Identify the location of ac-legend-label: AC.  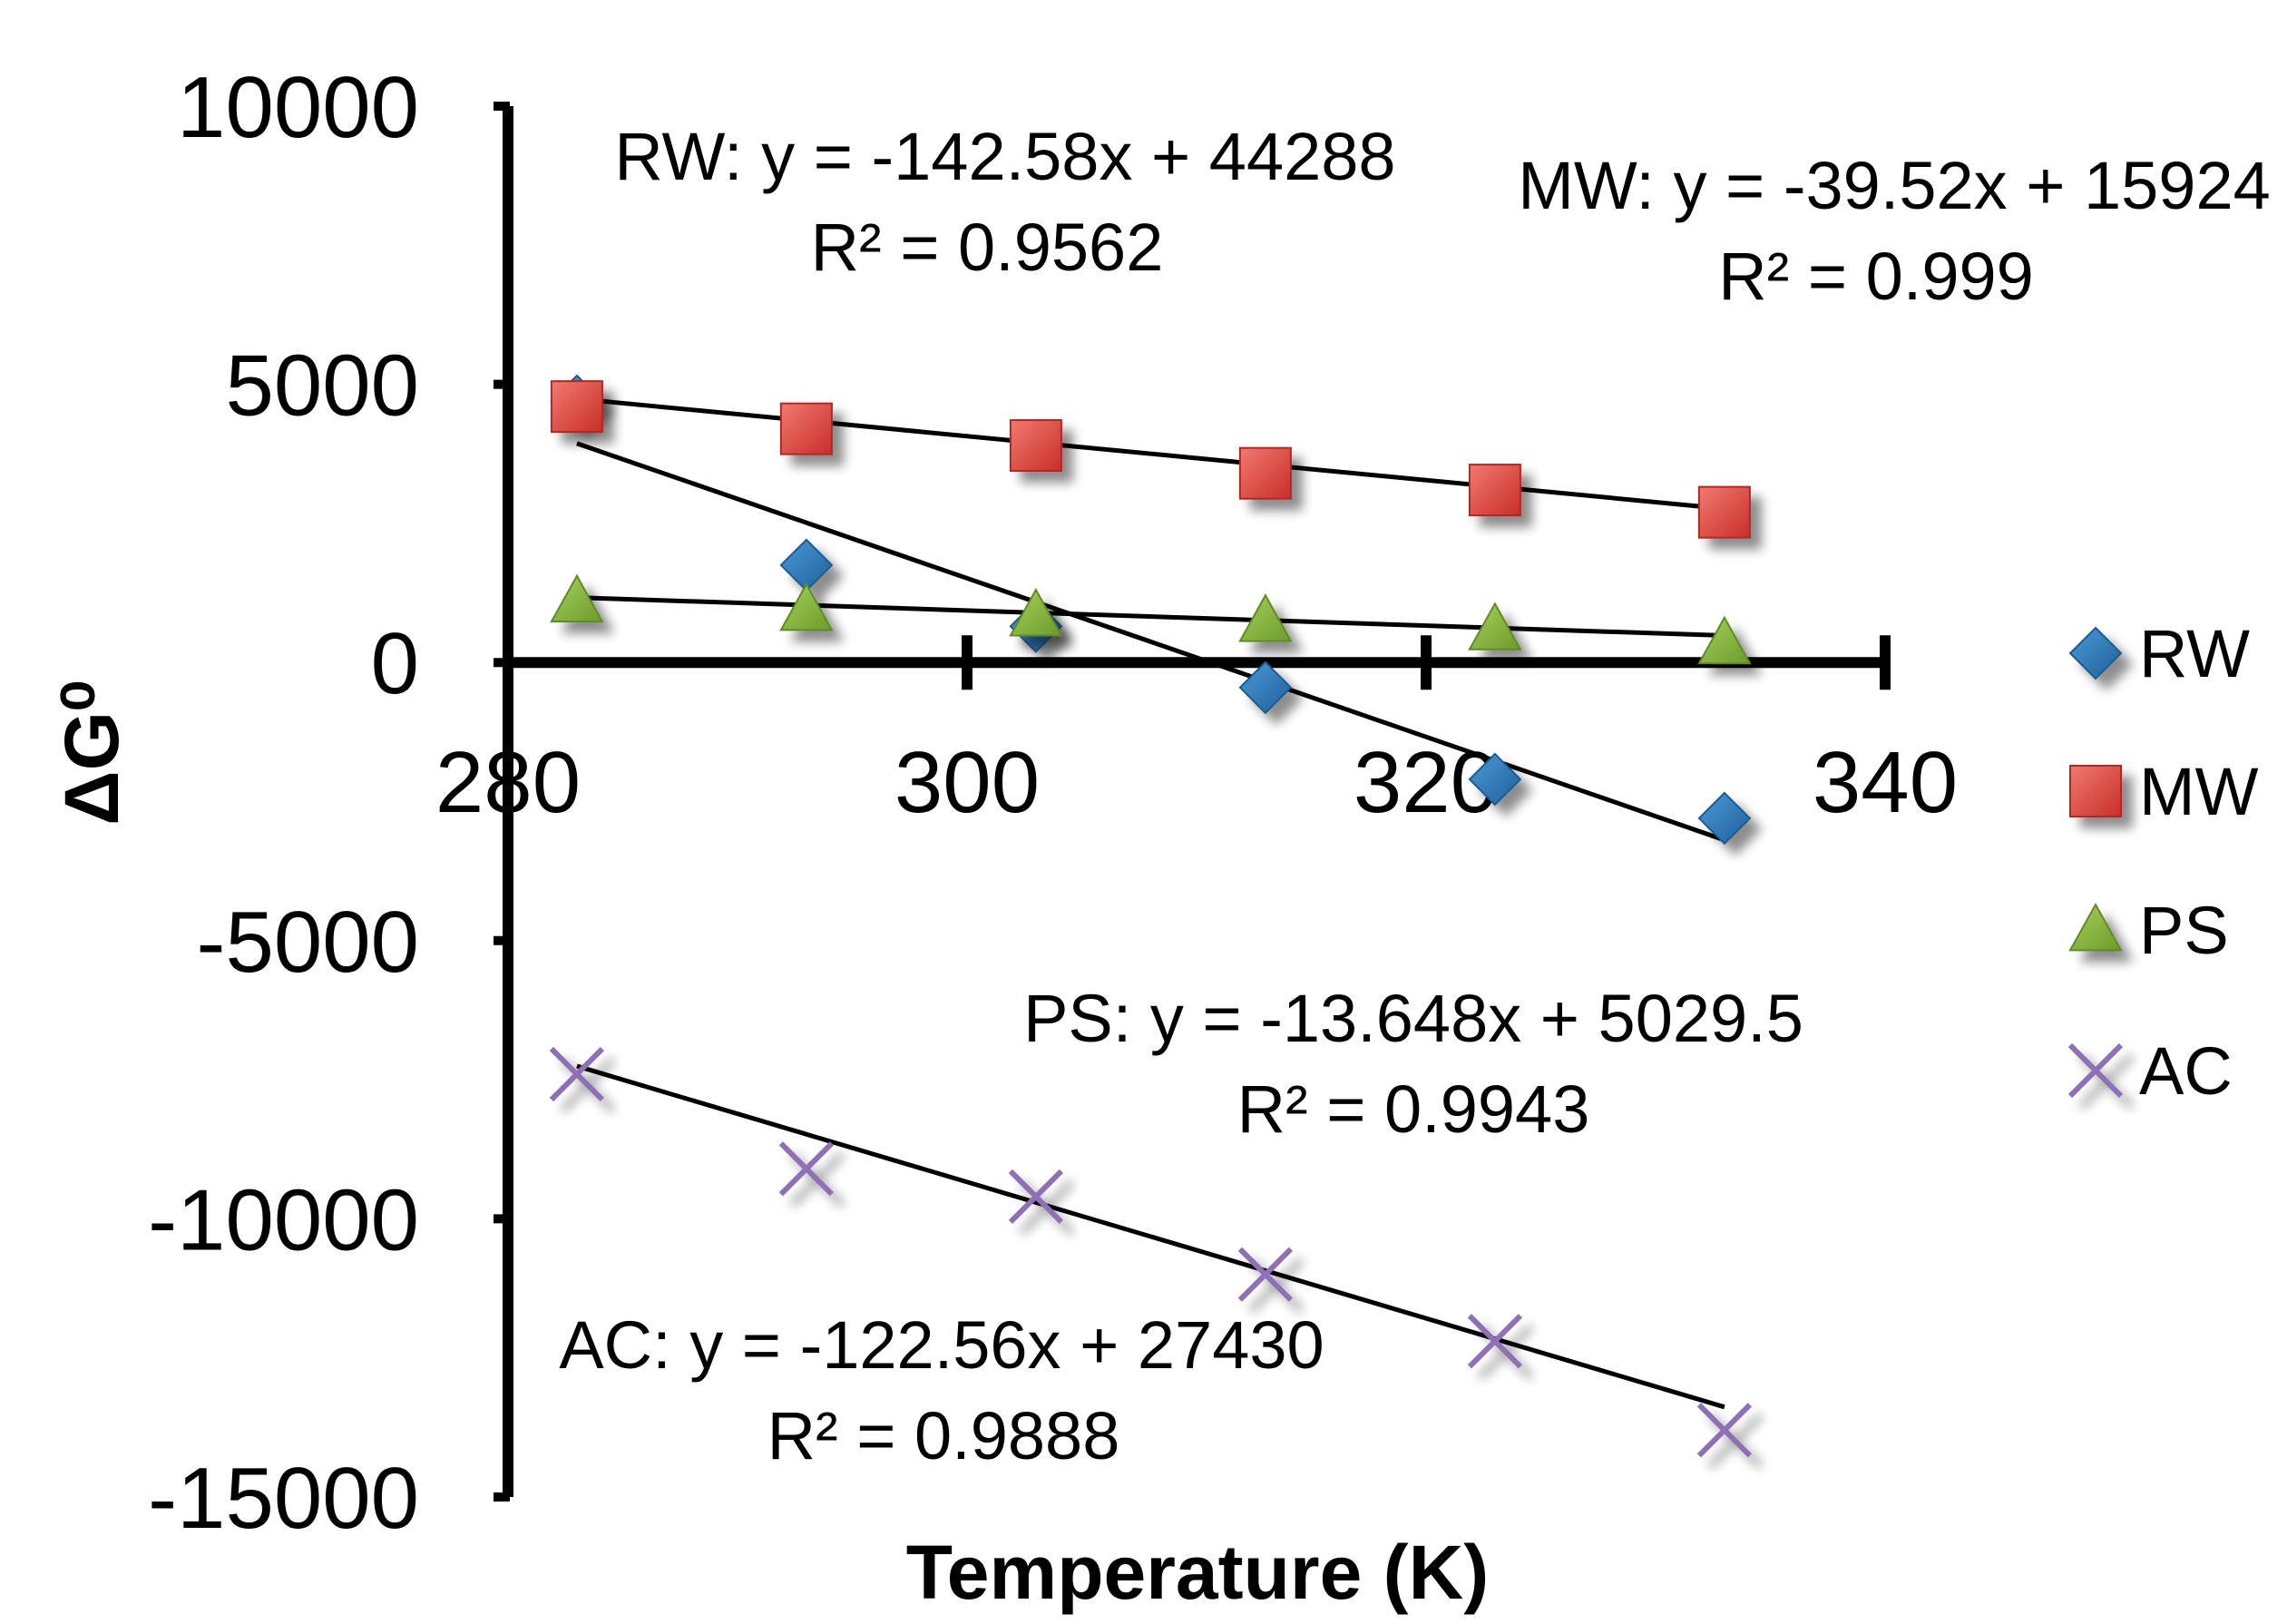
(2186, 1071).